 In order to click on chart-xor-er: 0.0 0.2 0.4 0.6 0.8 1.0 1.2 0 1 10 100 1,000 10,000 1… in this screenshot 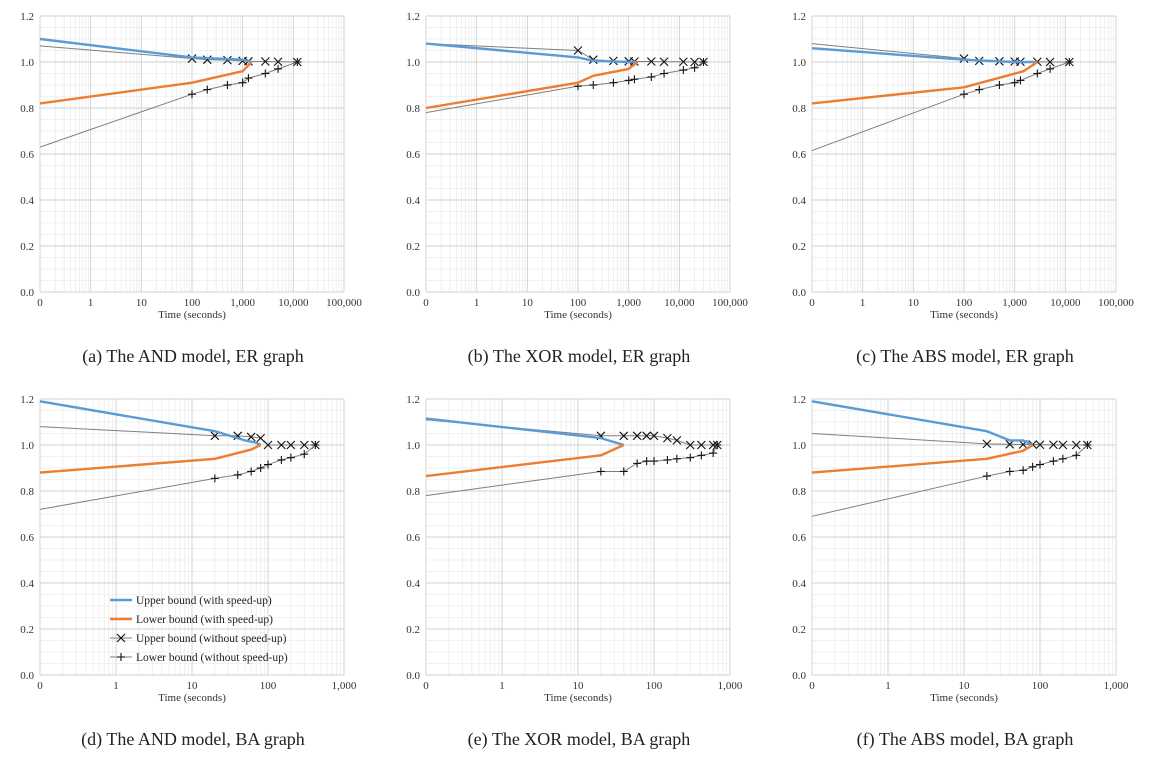, I will do `click(577, 166)`.